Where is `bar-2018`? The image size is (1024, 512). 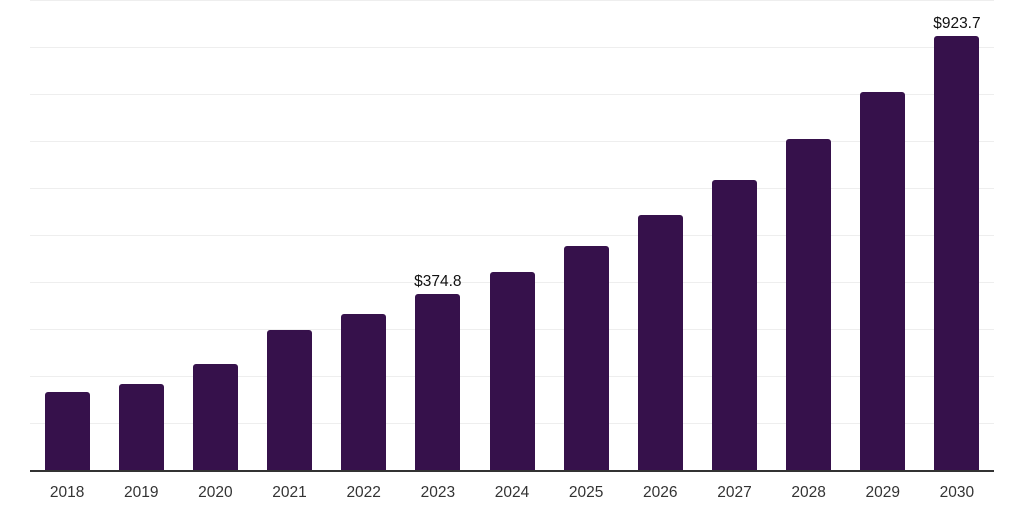
bar-2018 is located at coordinates (67, 430).